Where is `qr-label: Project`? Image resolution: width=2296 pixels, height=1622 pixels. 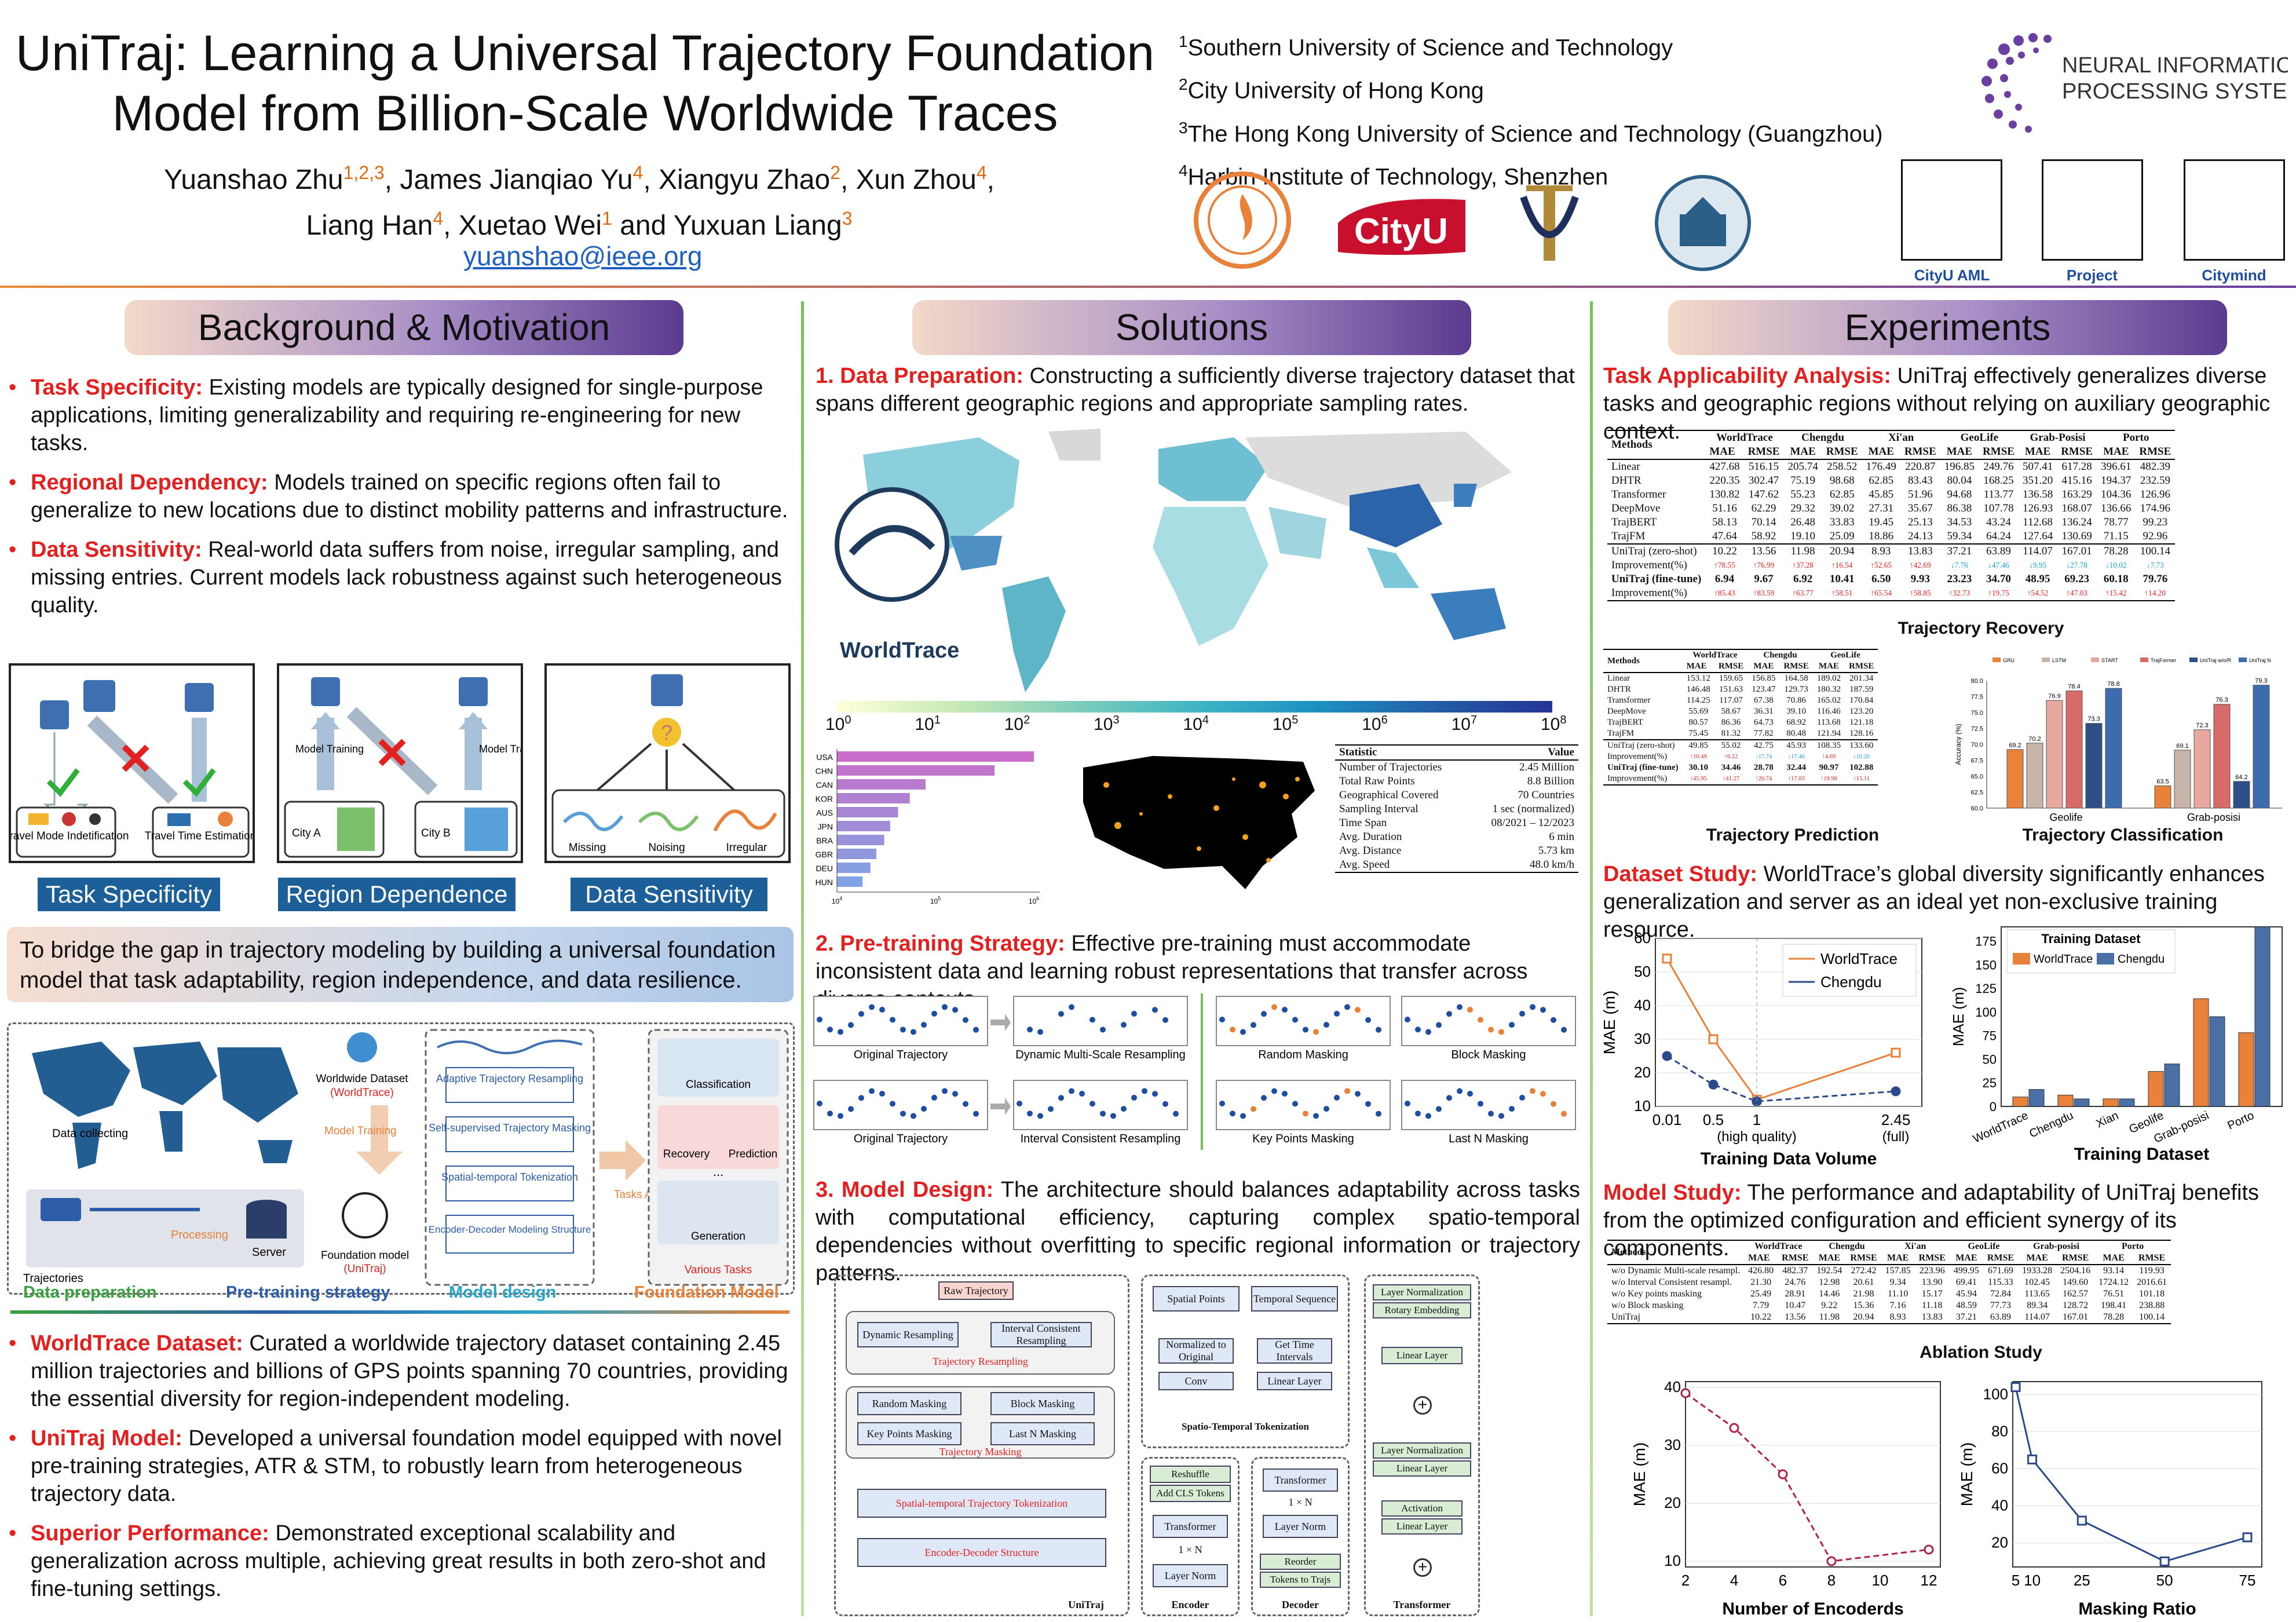 qr-label: Project is located at coordinates (2092, 275).